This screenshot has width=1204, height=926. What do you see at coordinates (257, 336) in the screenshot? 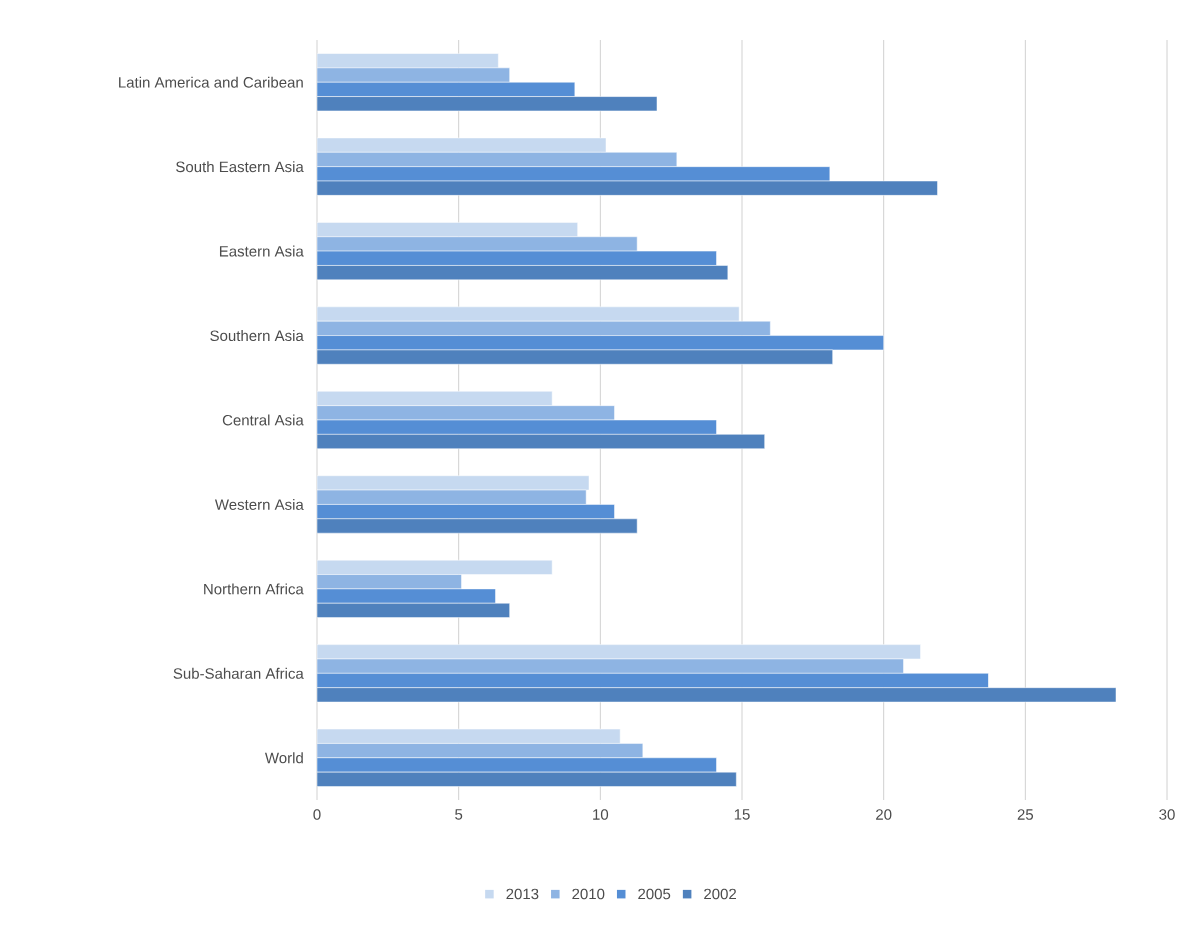
I see `y-tick-label: Southern Asia` at bounding box center [257, 336].